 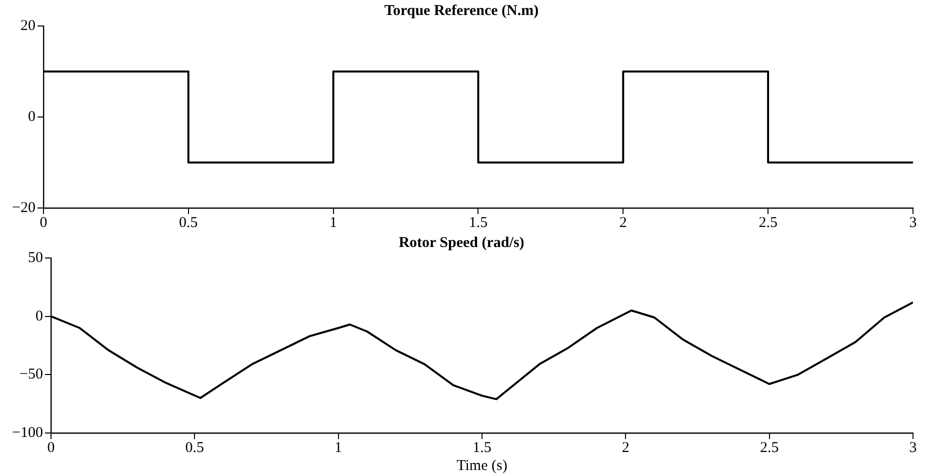 I want to click on chart-title: Rotor Speed (rad/s), so click(x=461, y=242).